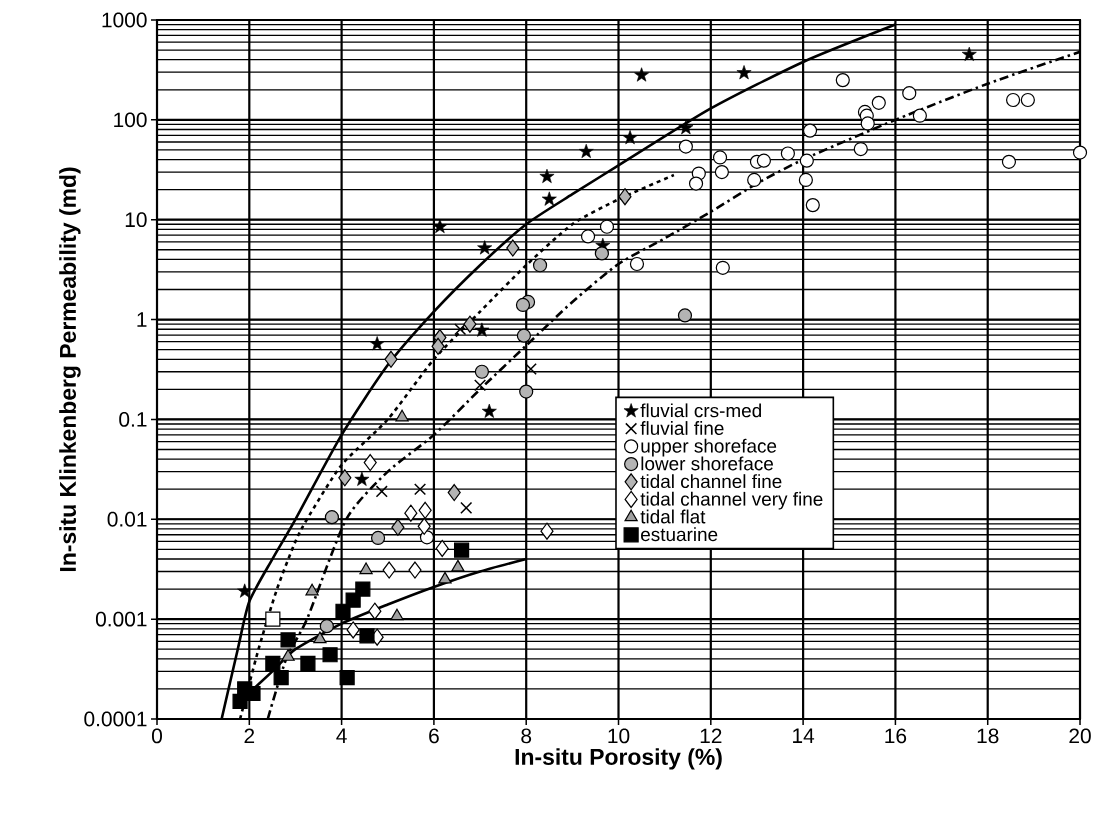 The height and width of the screenshot is (823, 1112). What do you see at coordinates (711, 736) in the screenshot?
I see `x-tick-label: 12` at bounding box center [711, 736].